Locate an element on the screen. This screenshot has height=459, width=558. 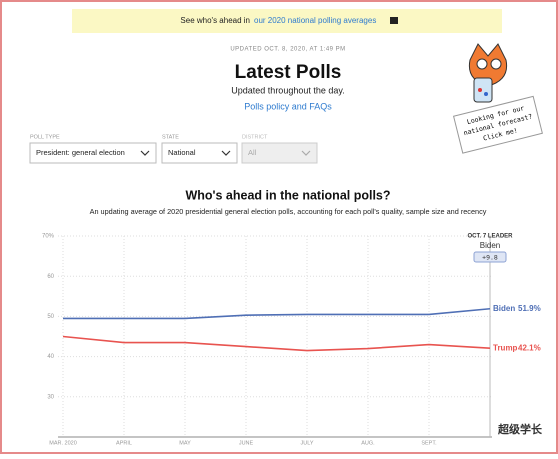
x-tick-label: AUG. is located at coordinates (368, 443).